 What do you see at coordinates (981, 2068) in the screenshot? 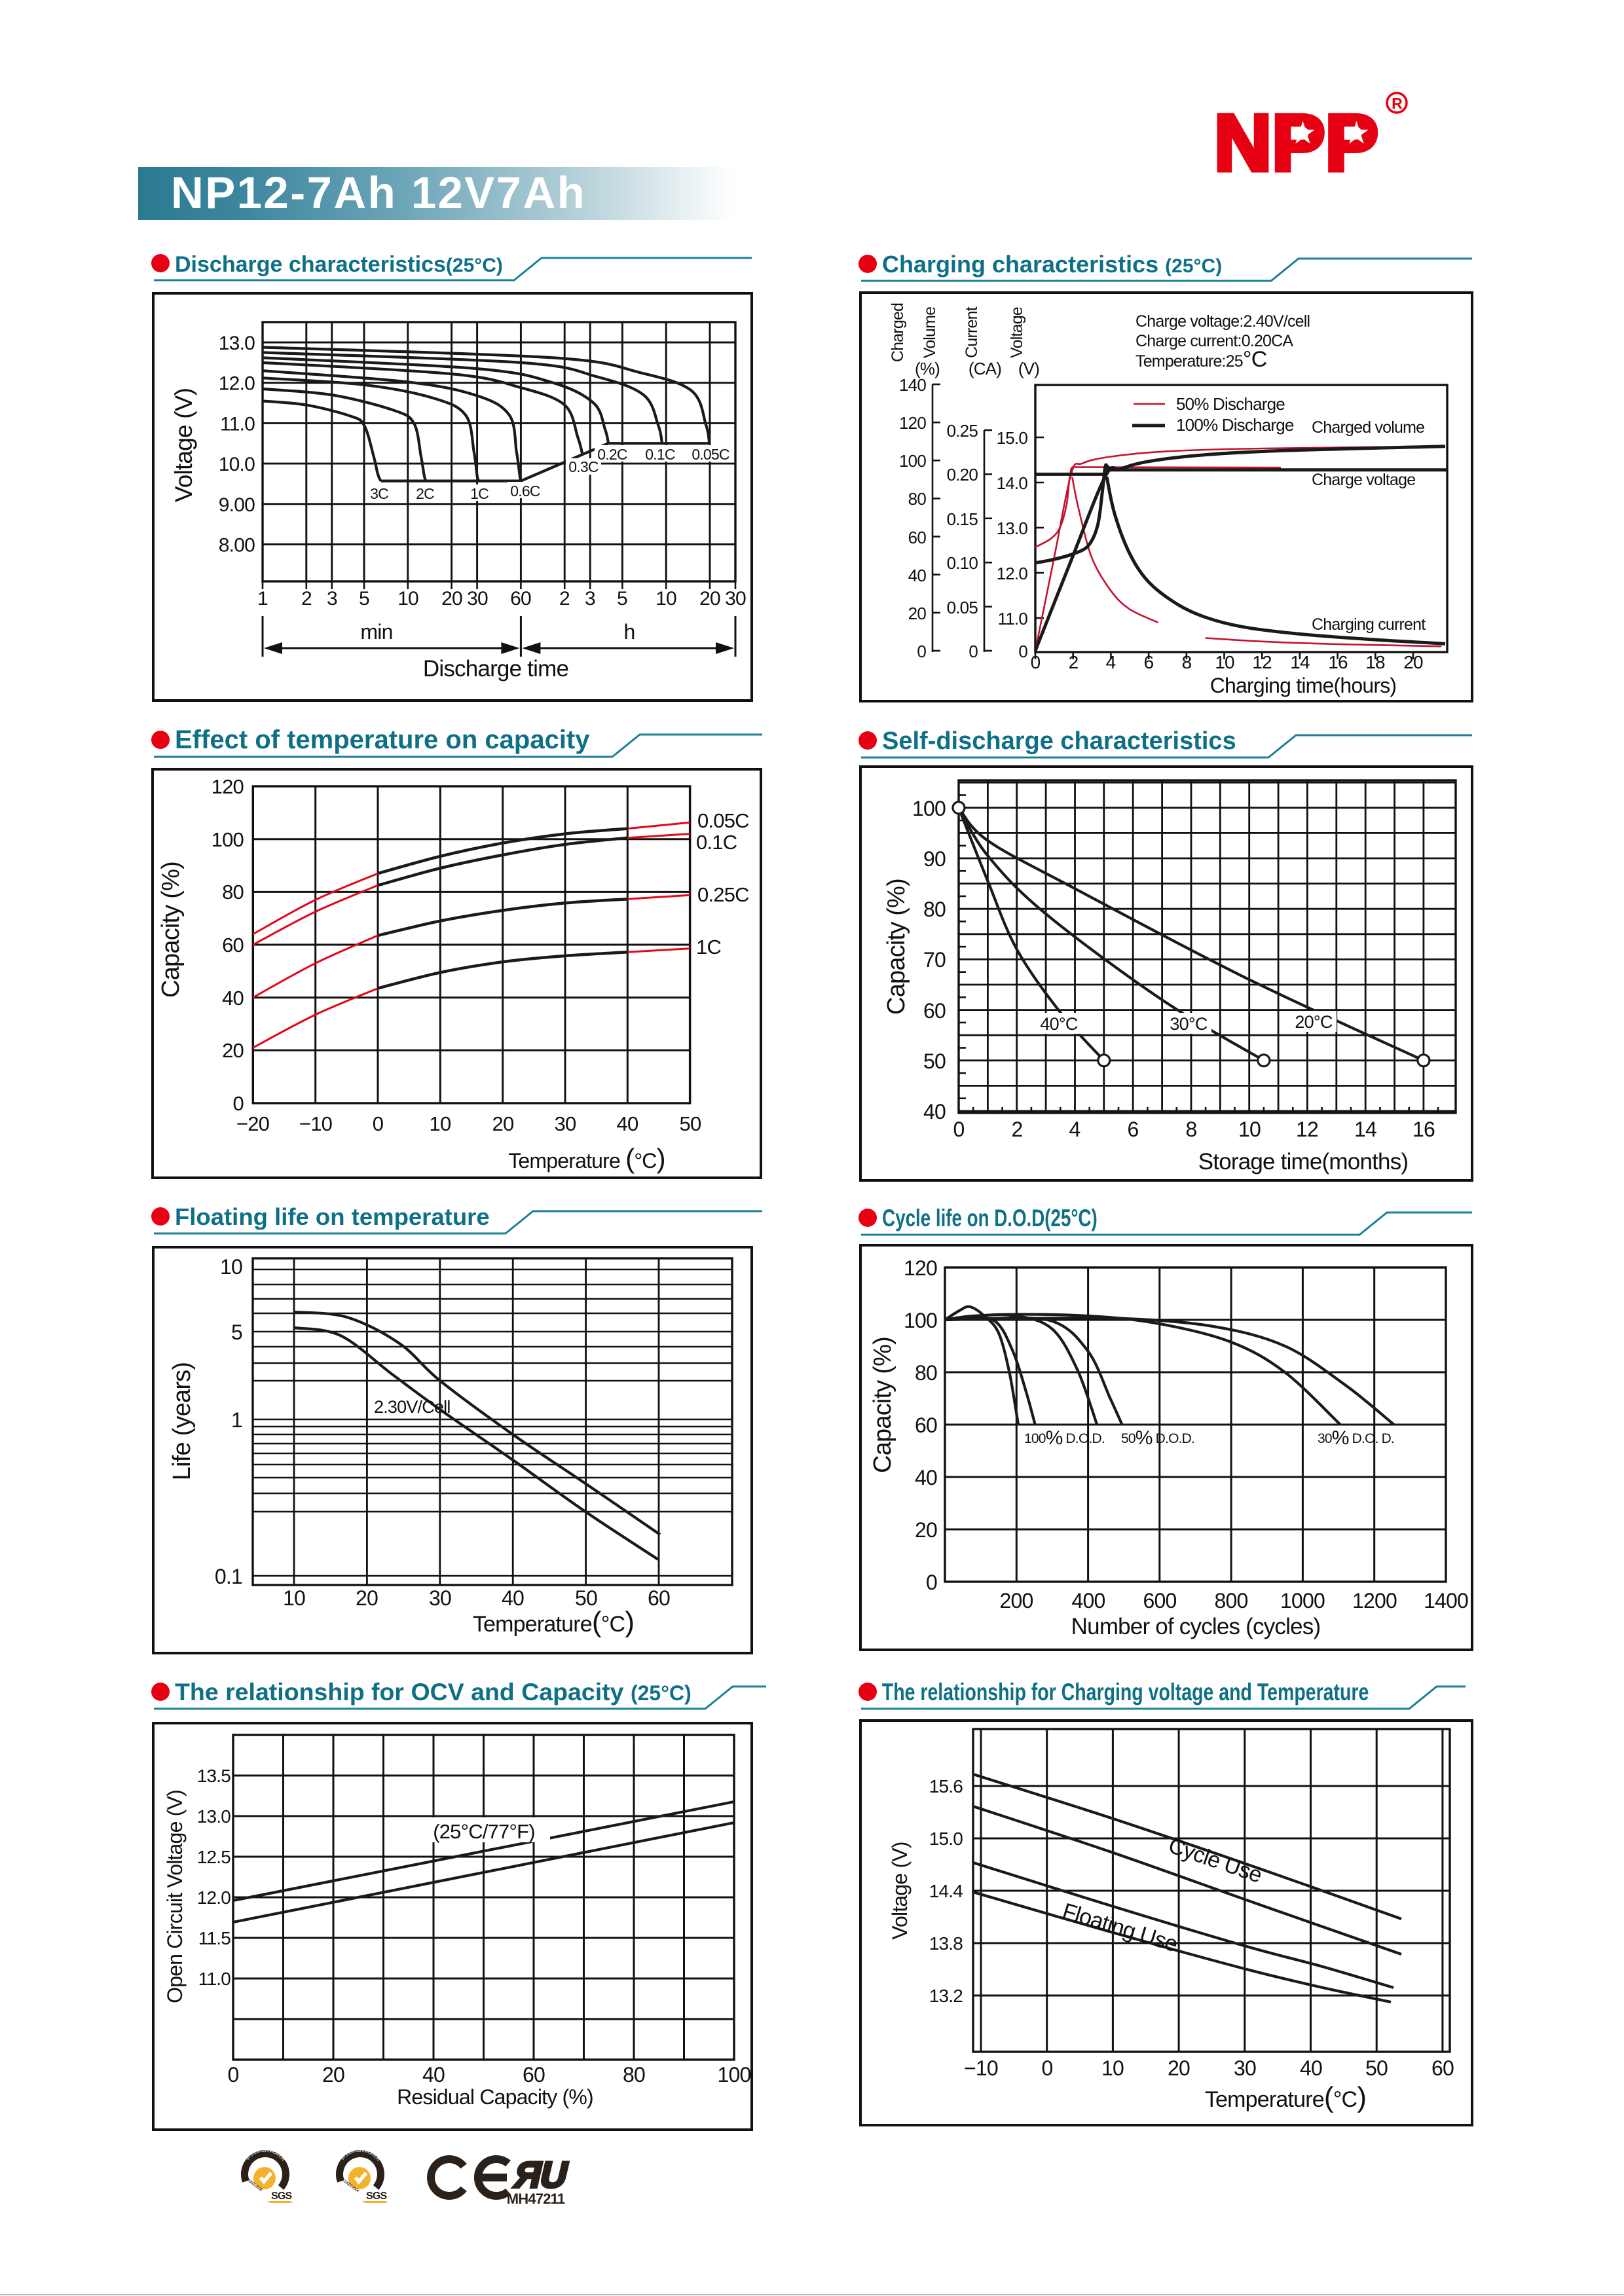
I see `svg-text: −10` at bounding box center [981, 2068].